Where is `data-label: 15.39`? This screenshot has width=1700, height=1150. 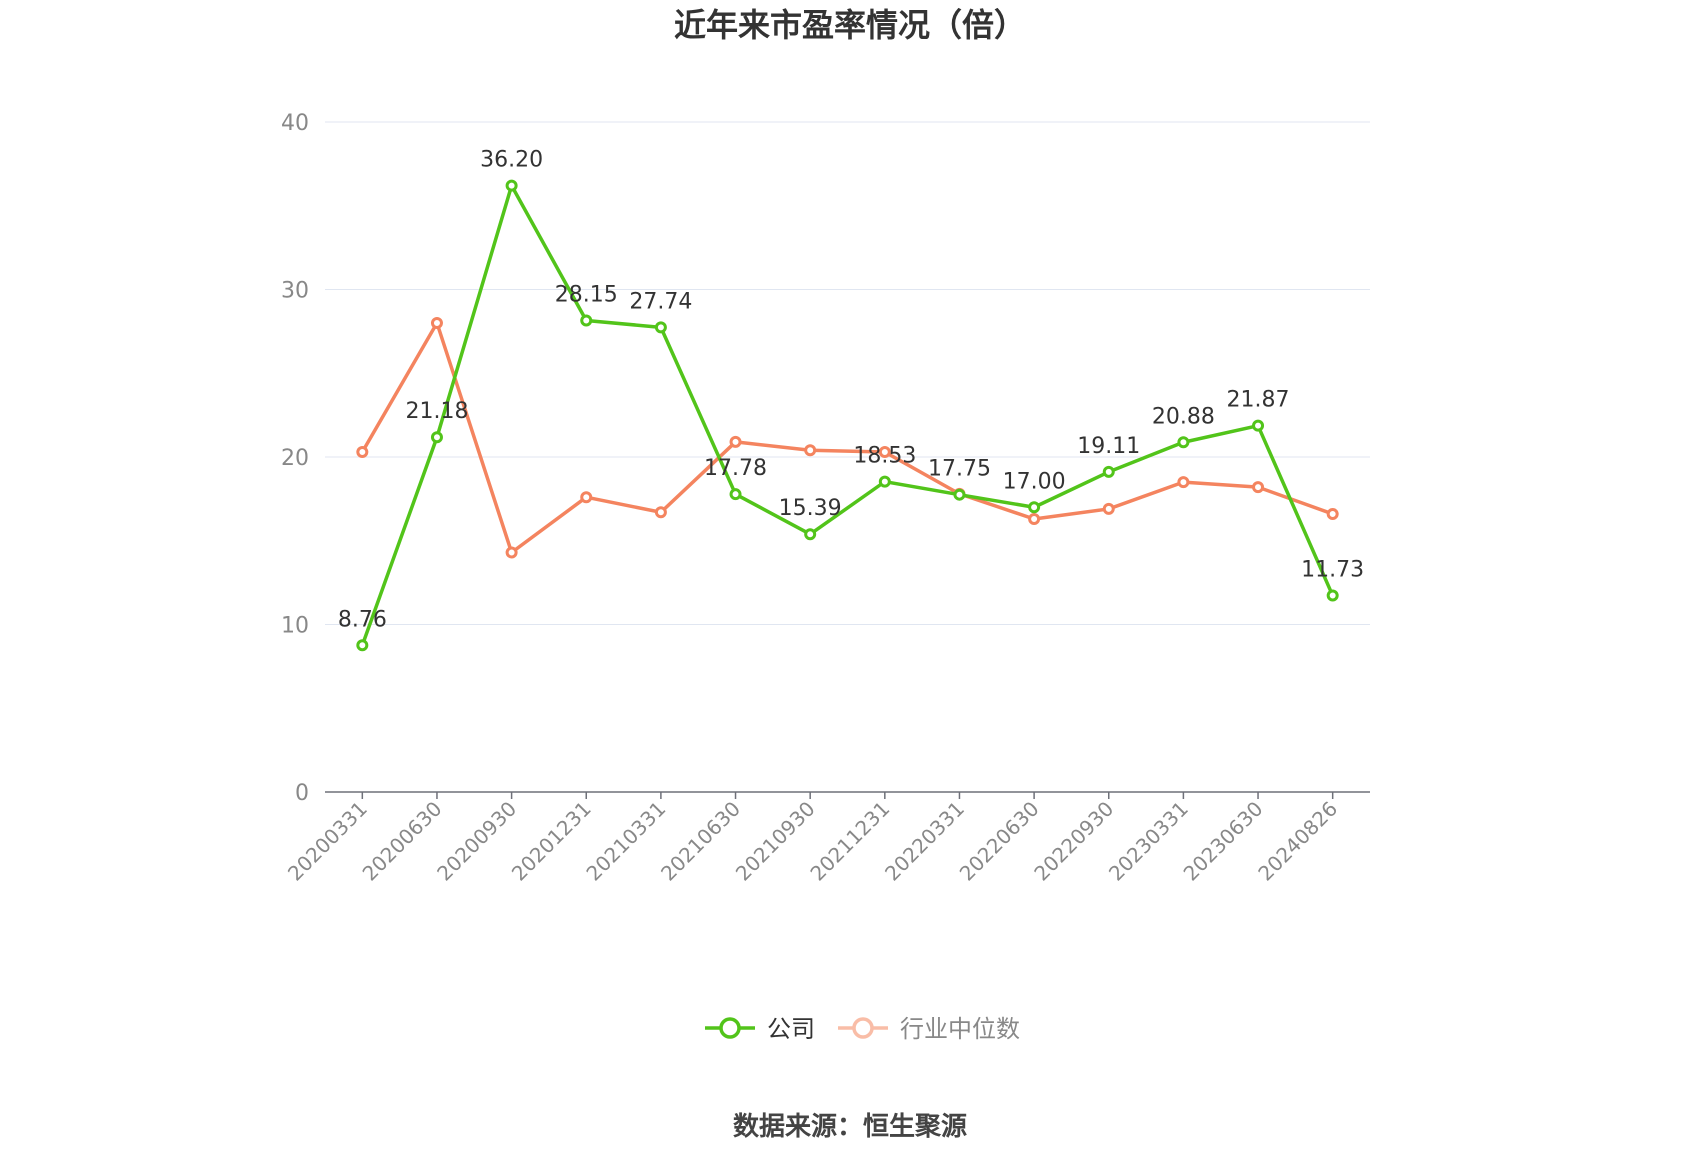 data-label: 15.39 is located at coordinates (810, 508).